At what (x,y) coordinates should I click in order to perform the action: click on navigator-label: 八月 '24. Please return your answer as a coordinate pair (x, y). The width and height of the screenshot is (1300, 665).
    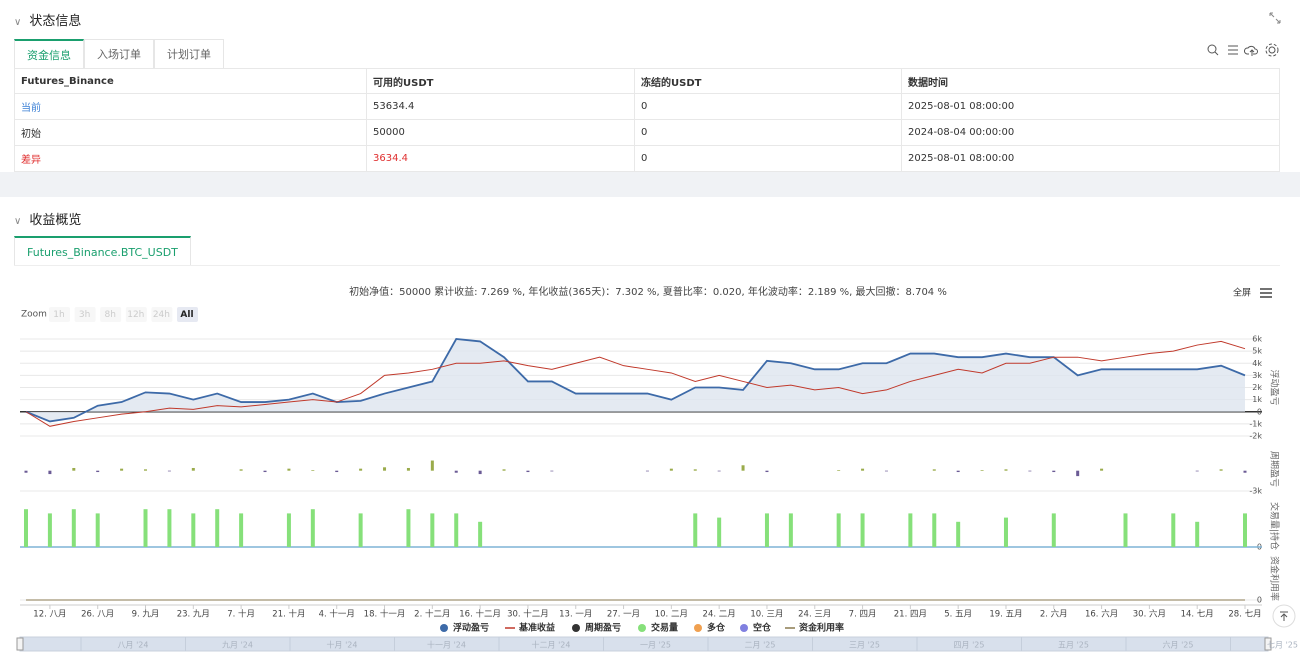
    Looking at the image, I should click on (133, 645).